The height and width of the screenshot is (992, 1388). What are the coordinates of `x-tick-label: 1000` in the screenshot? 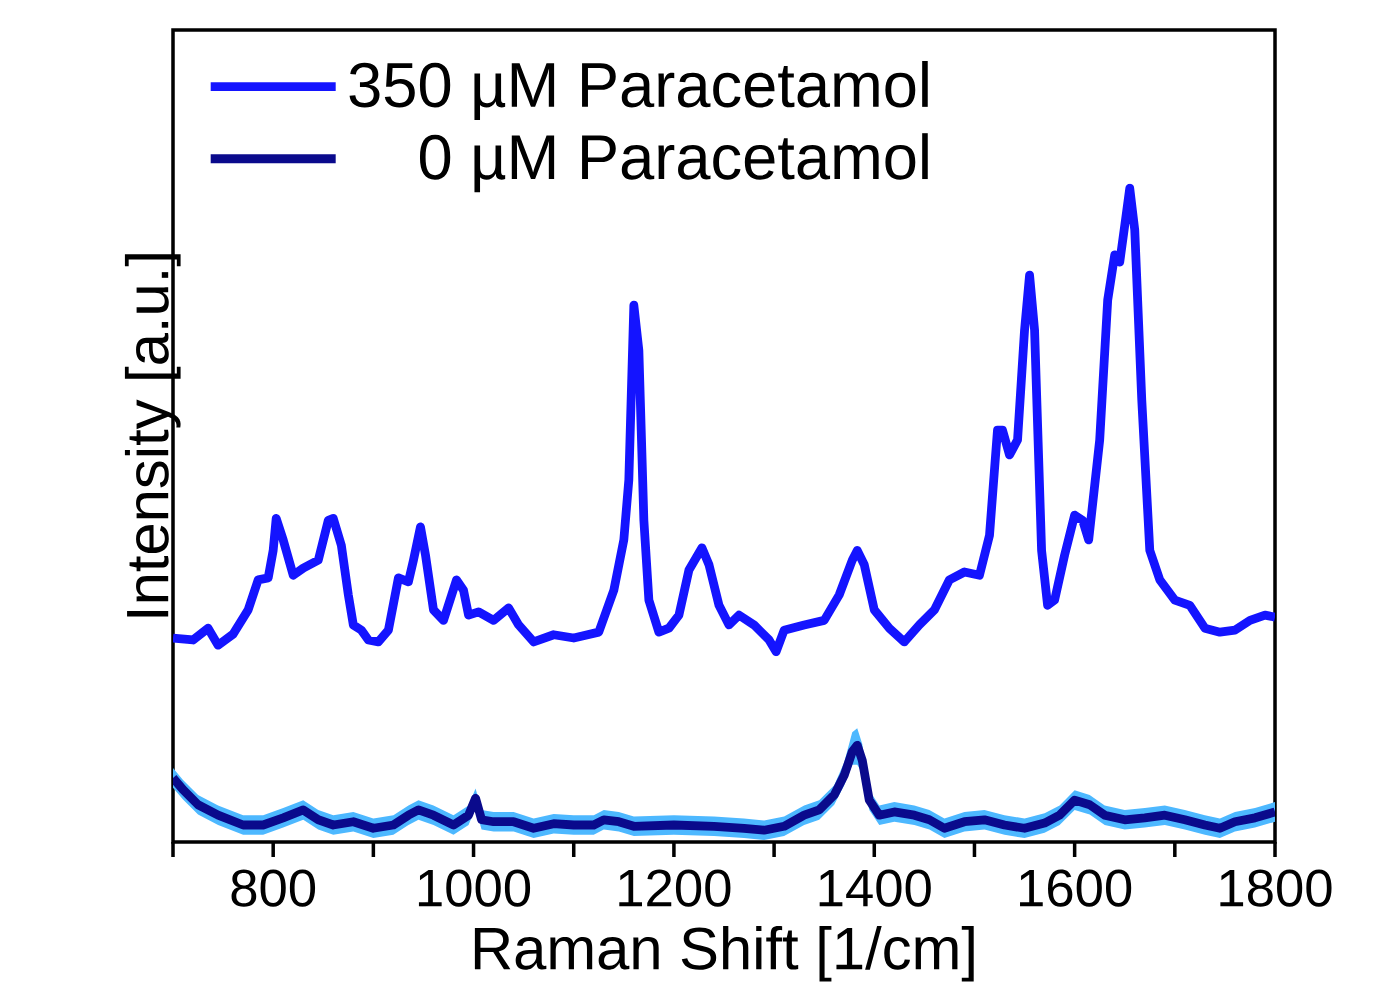 It's located at (474, 888).